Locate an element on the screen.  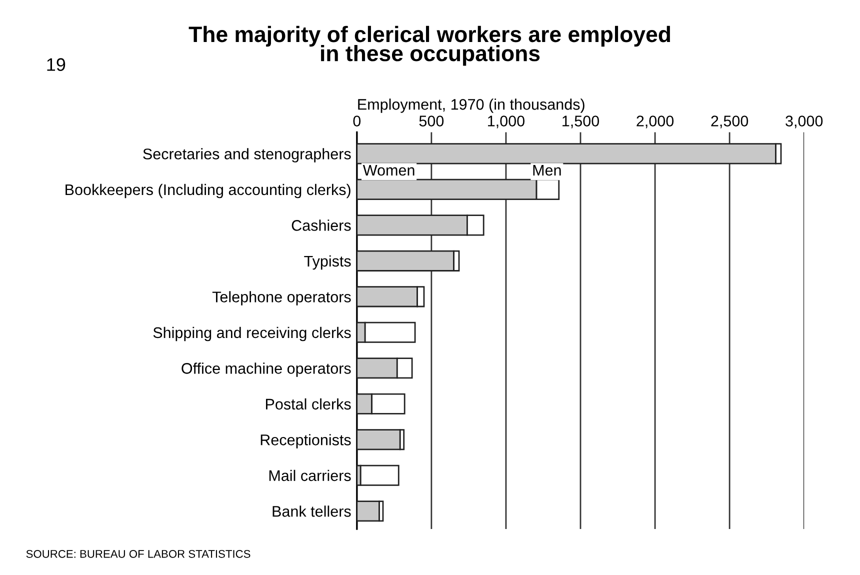
y-tick-label: Shipping and receiving clerks is located at coordinates (252, 334).